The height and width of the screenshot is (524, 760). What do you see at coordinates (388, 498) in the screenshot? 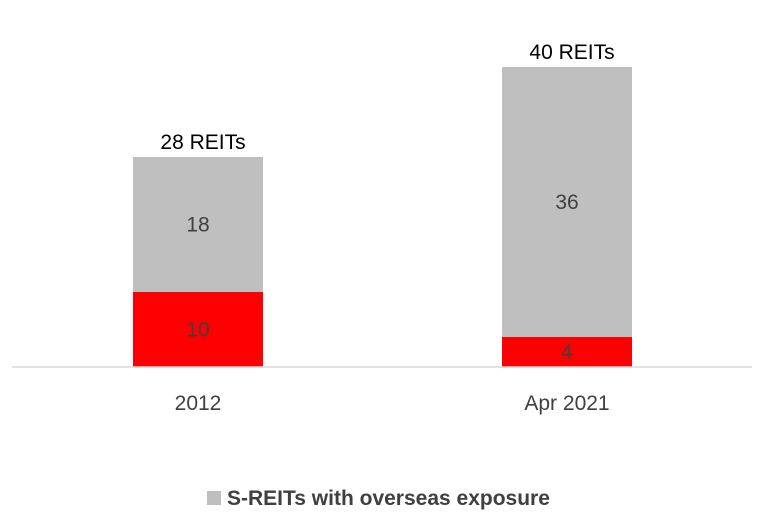
I see `legend-label: S-REITs with overseas exposure` at bounding box center [388, 498].